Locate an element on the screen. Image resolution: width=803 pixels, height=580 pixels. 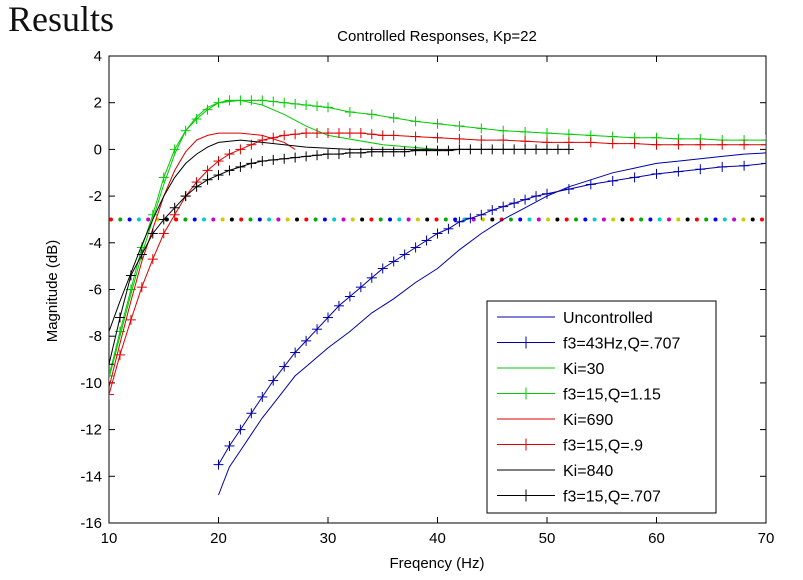
y-tick-label: 0 is located at coordinates (98, 149).